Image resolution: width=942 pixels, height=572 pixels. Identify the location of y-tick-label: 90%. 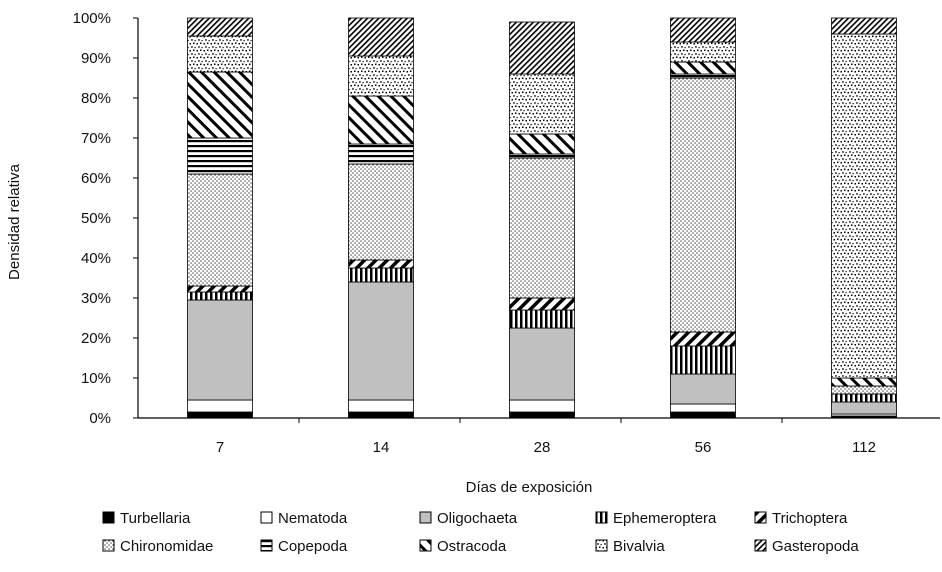
(96, 58).